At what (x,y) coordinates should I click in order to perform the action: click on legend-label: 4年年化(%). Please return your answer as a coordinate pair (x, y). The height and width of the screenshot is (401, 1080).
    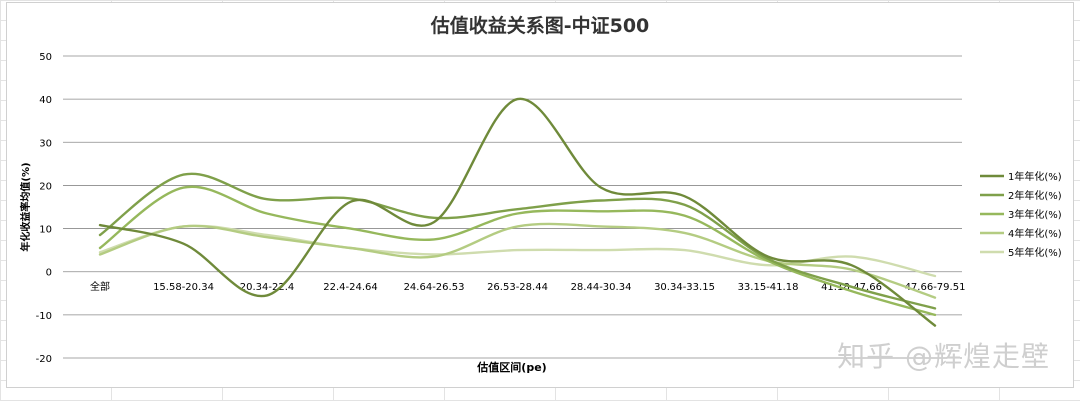
    Looking at the image, I should click on (1035, 233).